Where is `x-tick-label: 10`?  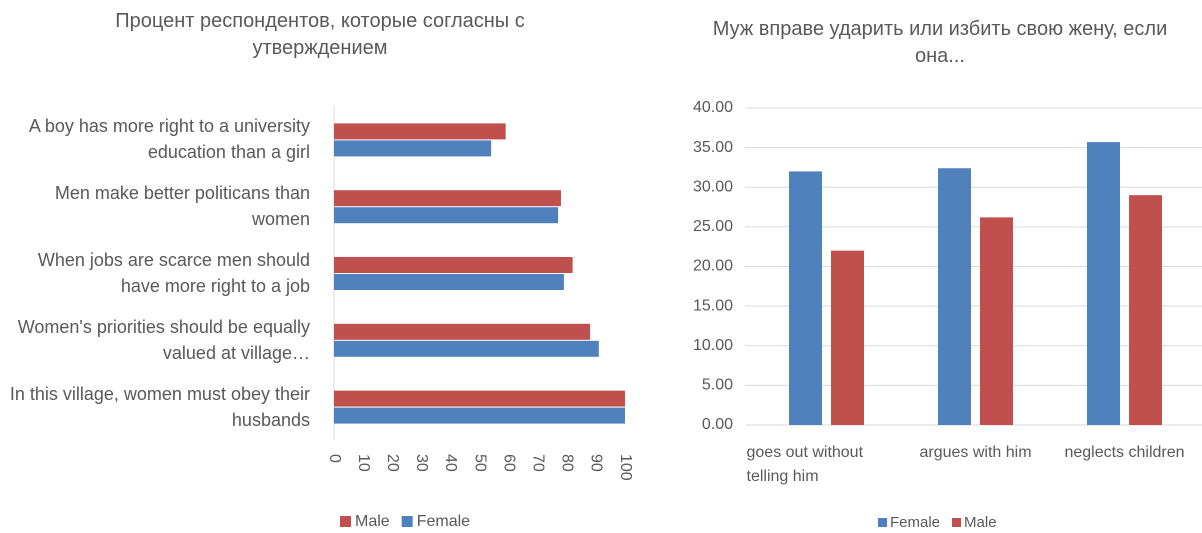 x-tick-label: 10 is located at coordinates (363, 463).